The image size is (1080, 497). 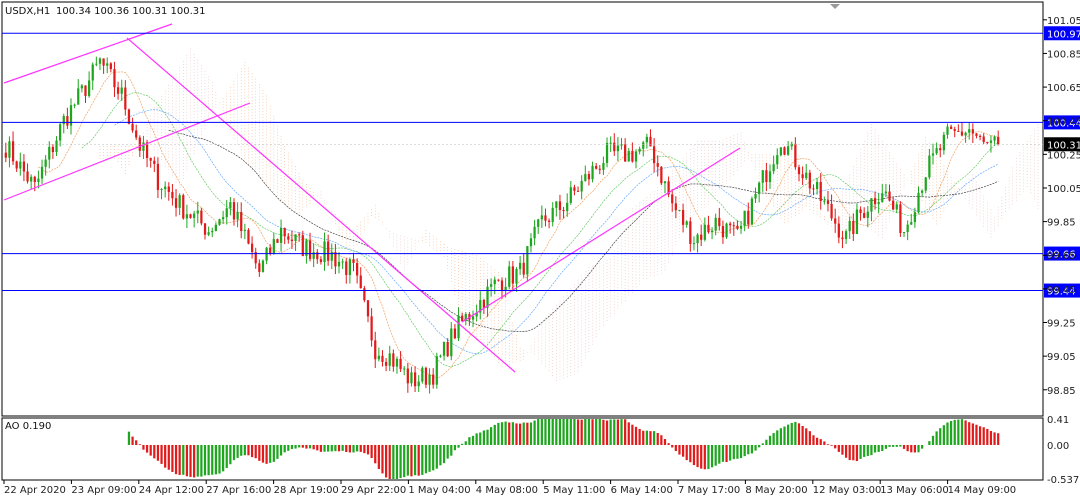 I want to click on x-tick-label: 8 May 20:00, so click(x=776, y=490).